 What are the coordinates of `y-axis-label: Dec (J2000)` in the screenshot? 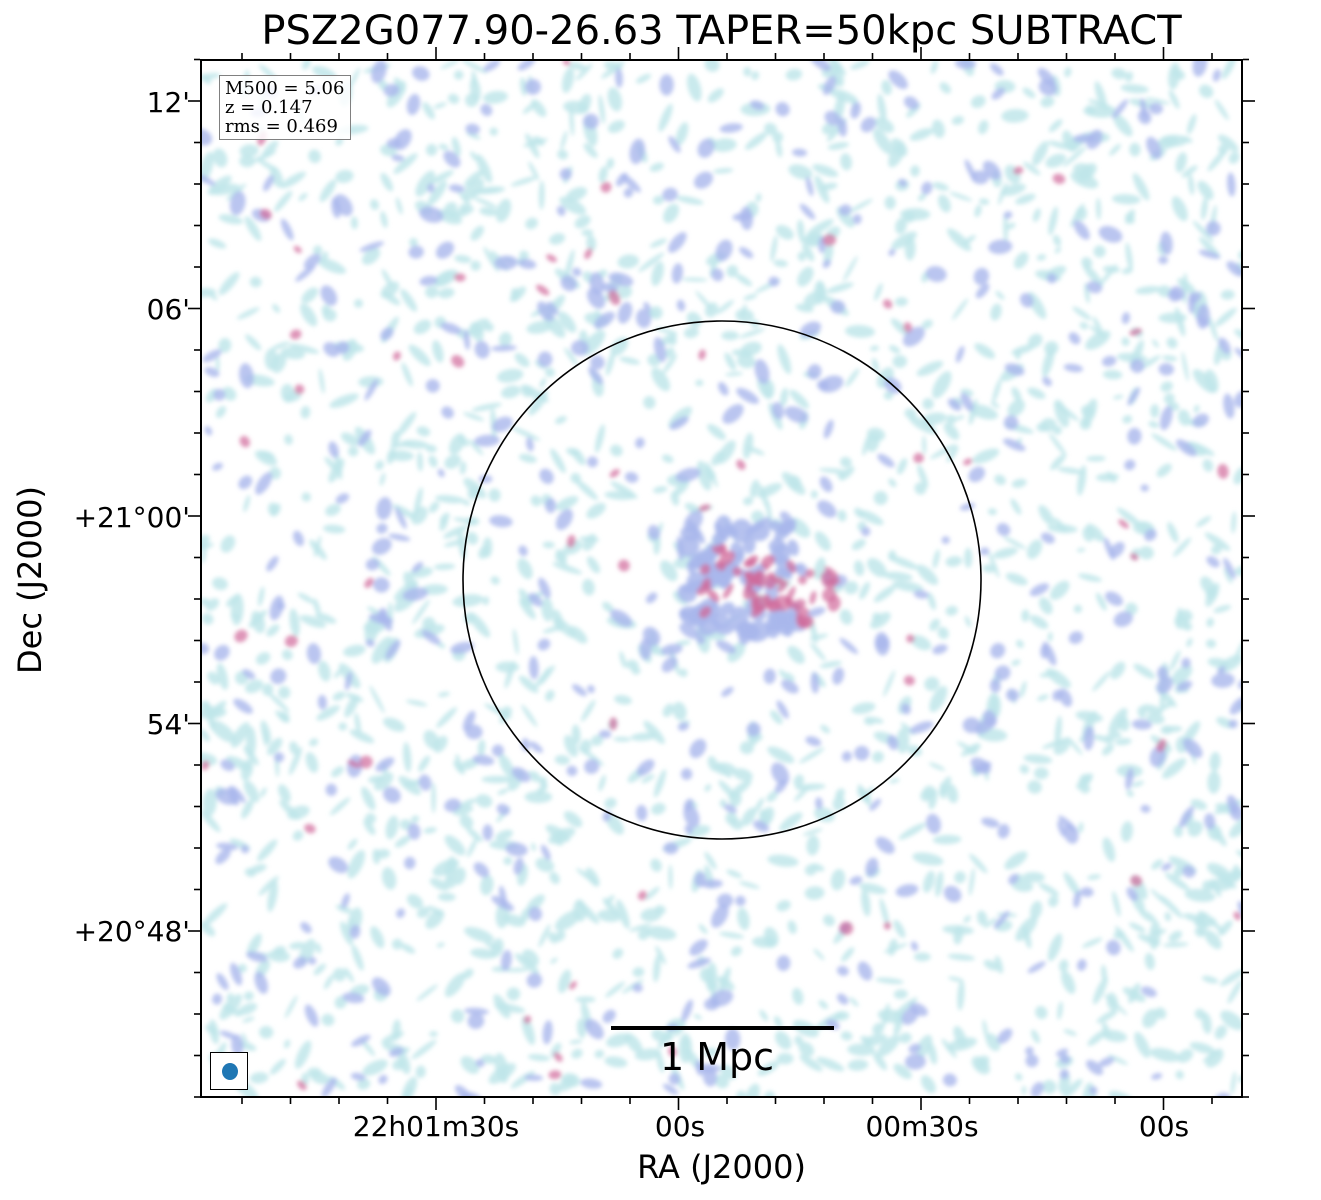 It's located at (30, 580).